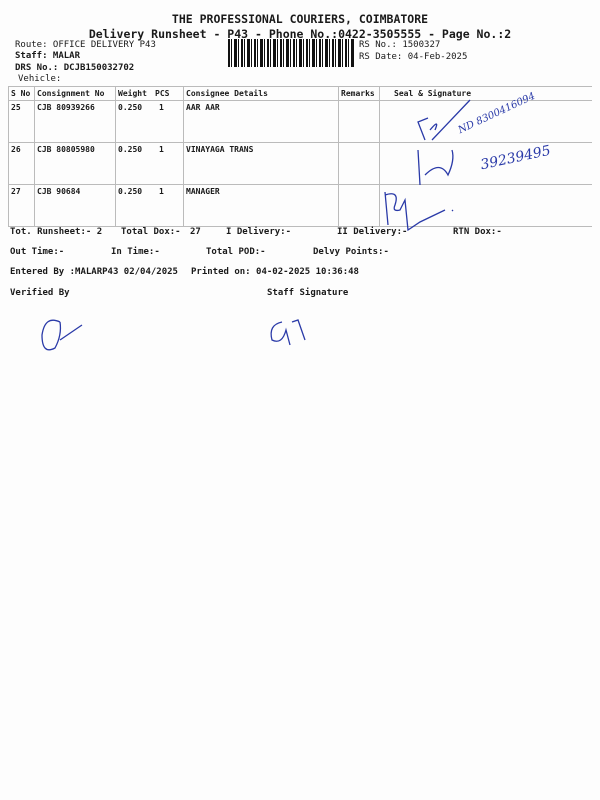 The image size is (600, 800). I want to click on rs-date: RS Date: 04-Feb-2025, so click(413, 57).